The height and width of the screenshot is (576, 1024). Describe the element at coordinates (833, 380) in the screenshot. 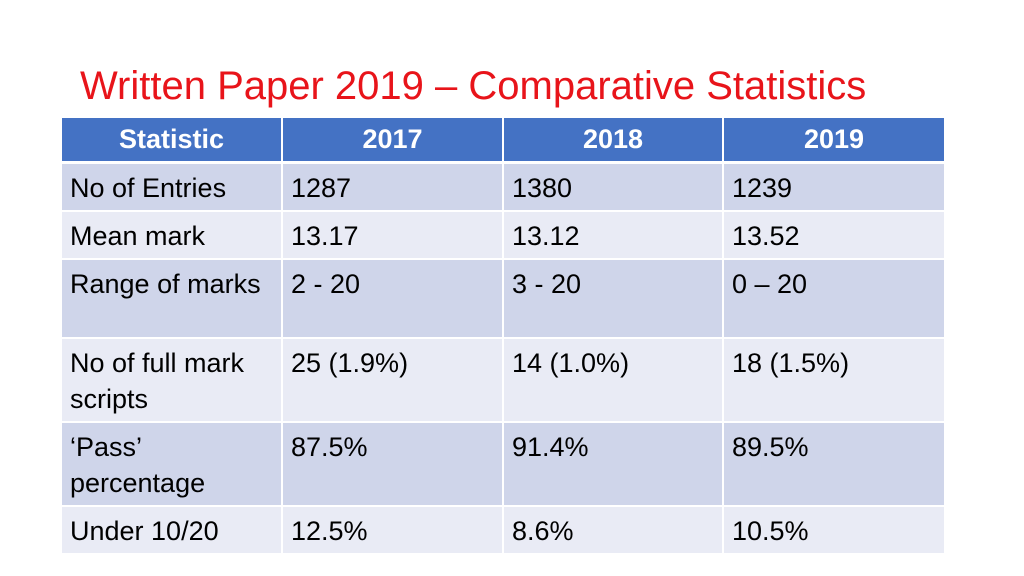

I see `cell-2019: 18 (1.5%)` at that location.